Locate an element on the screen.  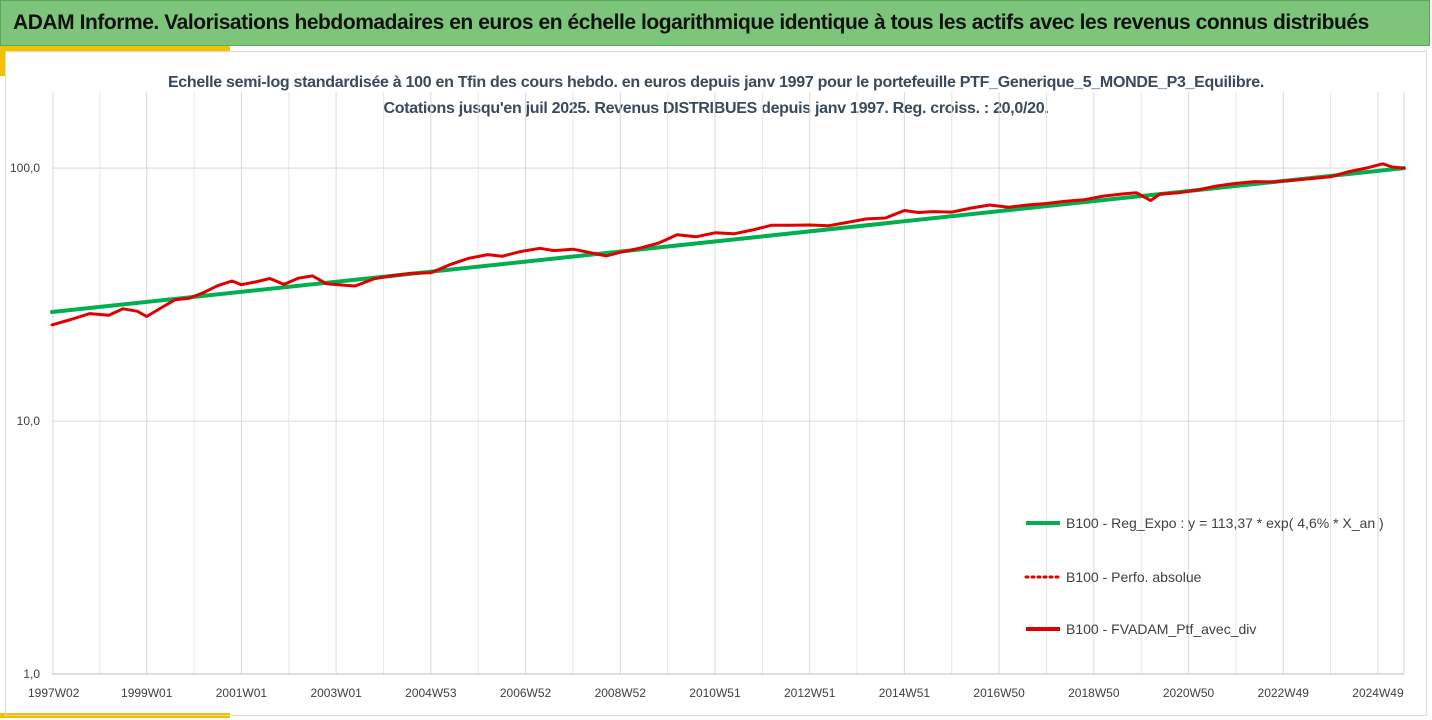
x-tick-label: 2012W51 is located at coordinates (810, 693).